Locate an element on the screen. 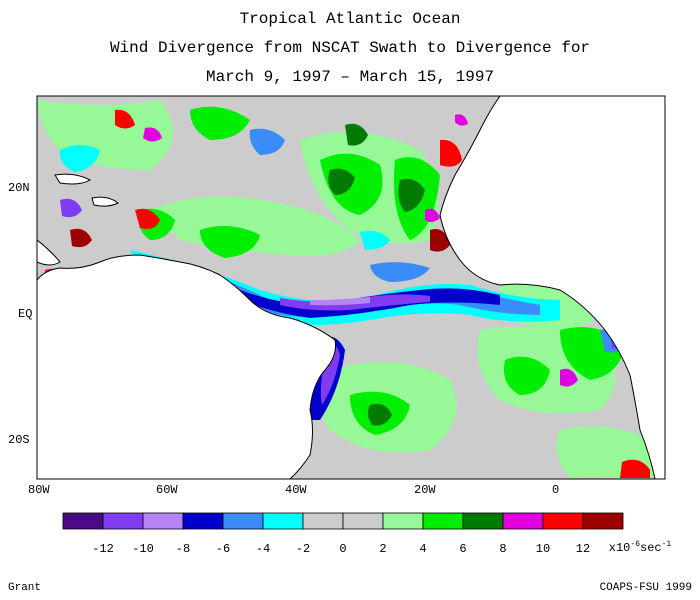  colorbar-tick-label: 2 is located at coordinates (383, 549).